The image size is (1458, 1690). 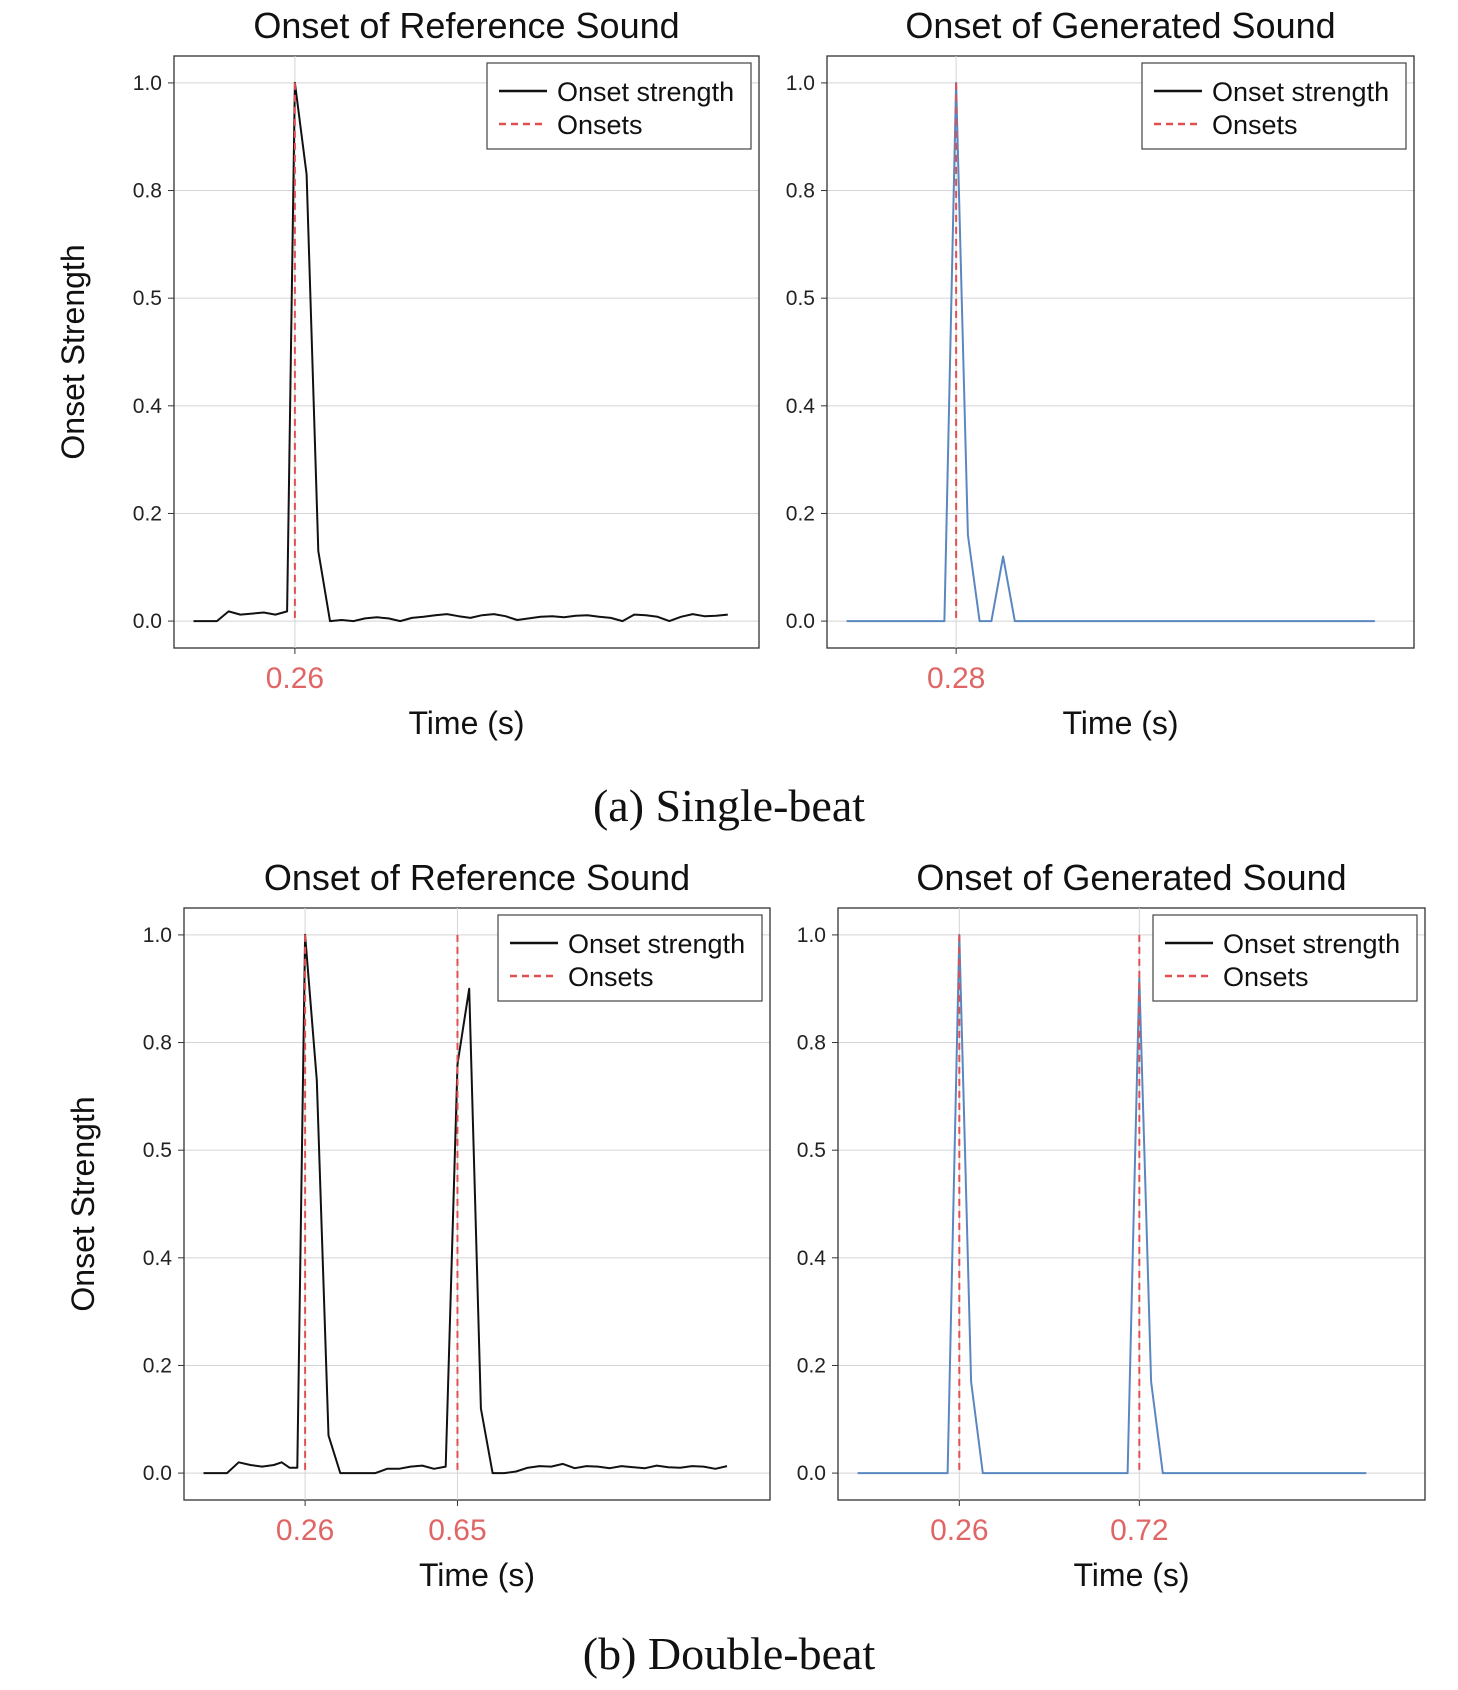 I want to click on caption-b: (b) Double-beat, so click(x=729, y=1653).